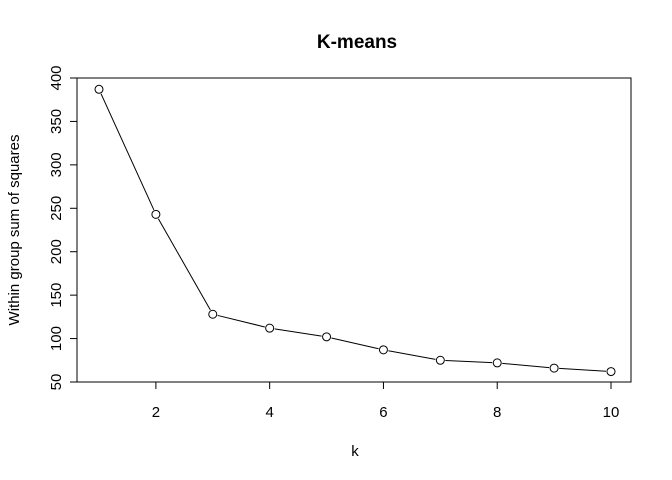 The width and height of the screenshot is (672, 480). What do you see at coordinates (56, 164) in the screenshot?
I see `y-tick-label: 300` at bounding box center [56, 164].